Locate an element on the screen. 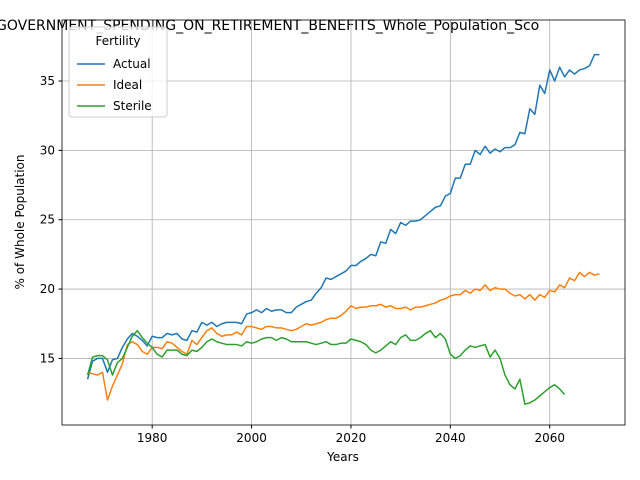  line-series is located at coordinates (326, 367).